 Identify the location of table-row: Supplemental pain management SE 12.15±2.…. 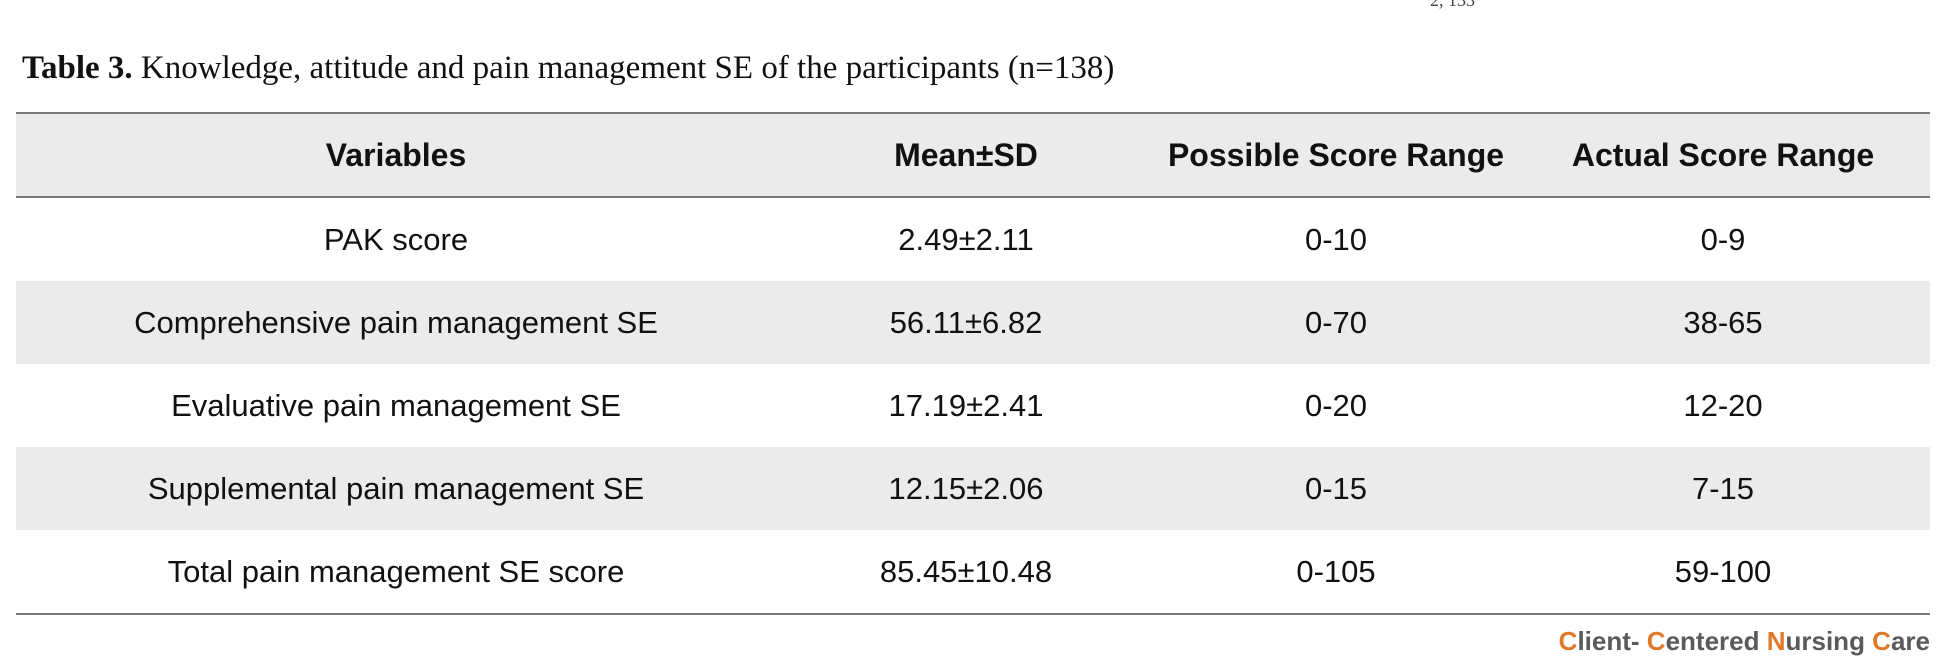
(973, 488).